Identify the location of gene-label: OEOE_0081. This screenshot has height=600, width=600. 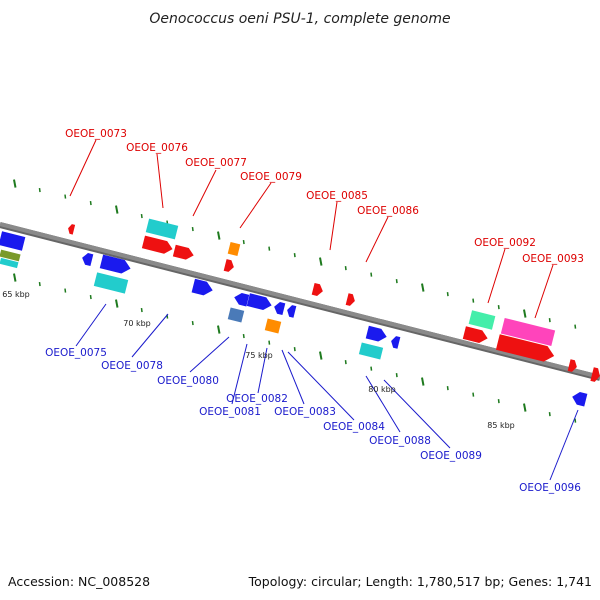
(230, 412).